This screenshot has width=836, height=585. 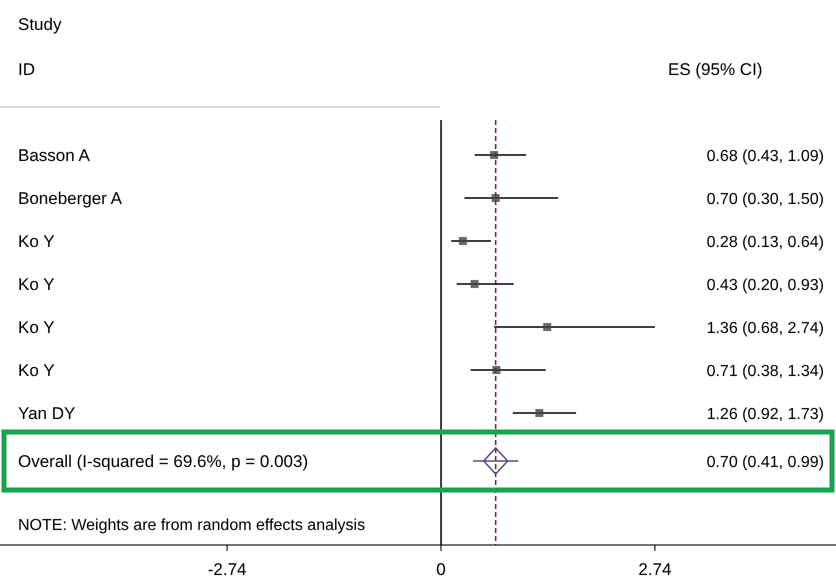 I want to click on annotation: 0.28 (0.13, 0.64), so click(x=765, y=242).